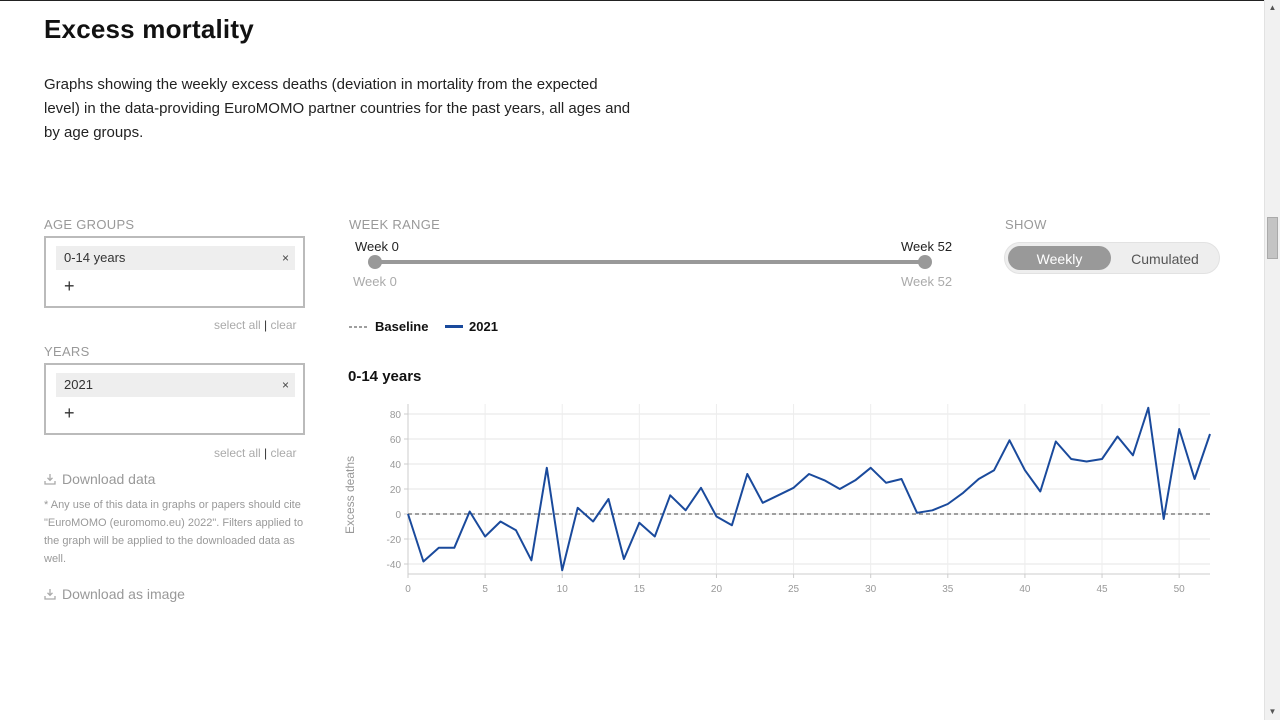 The image size is (1280, 720). I want to click on x-tick-label: 10, so click(563, 589).